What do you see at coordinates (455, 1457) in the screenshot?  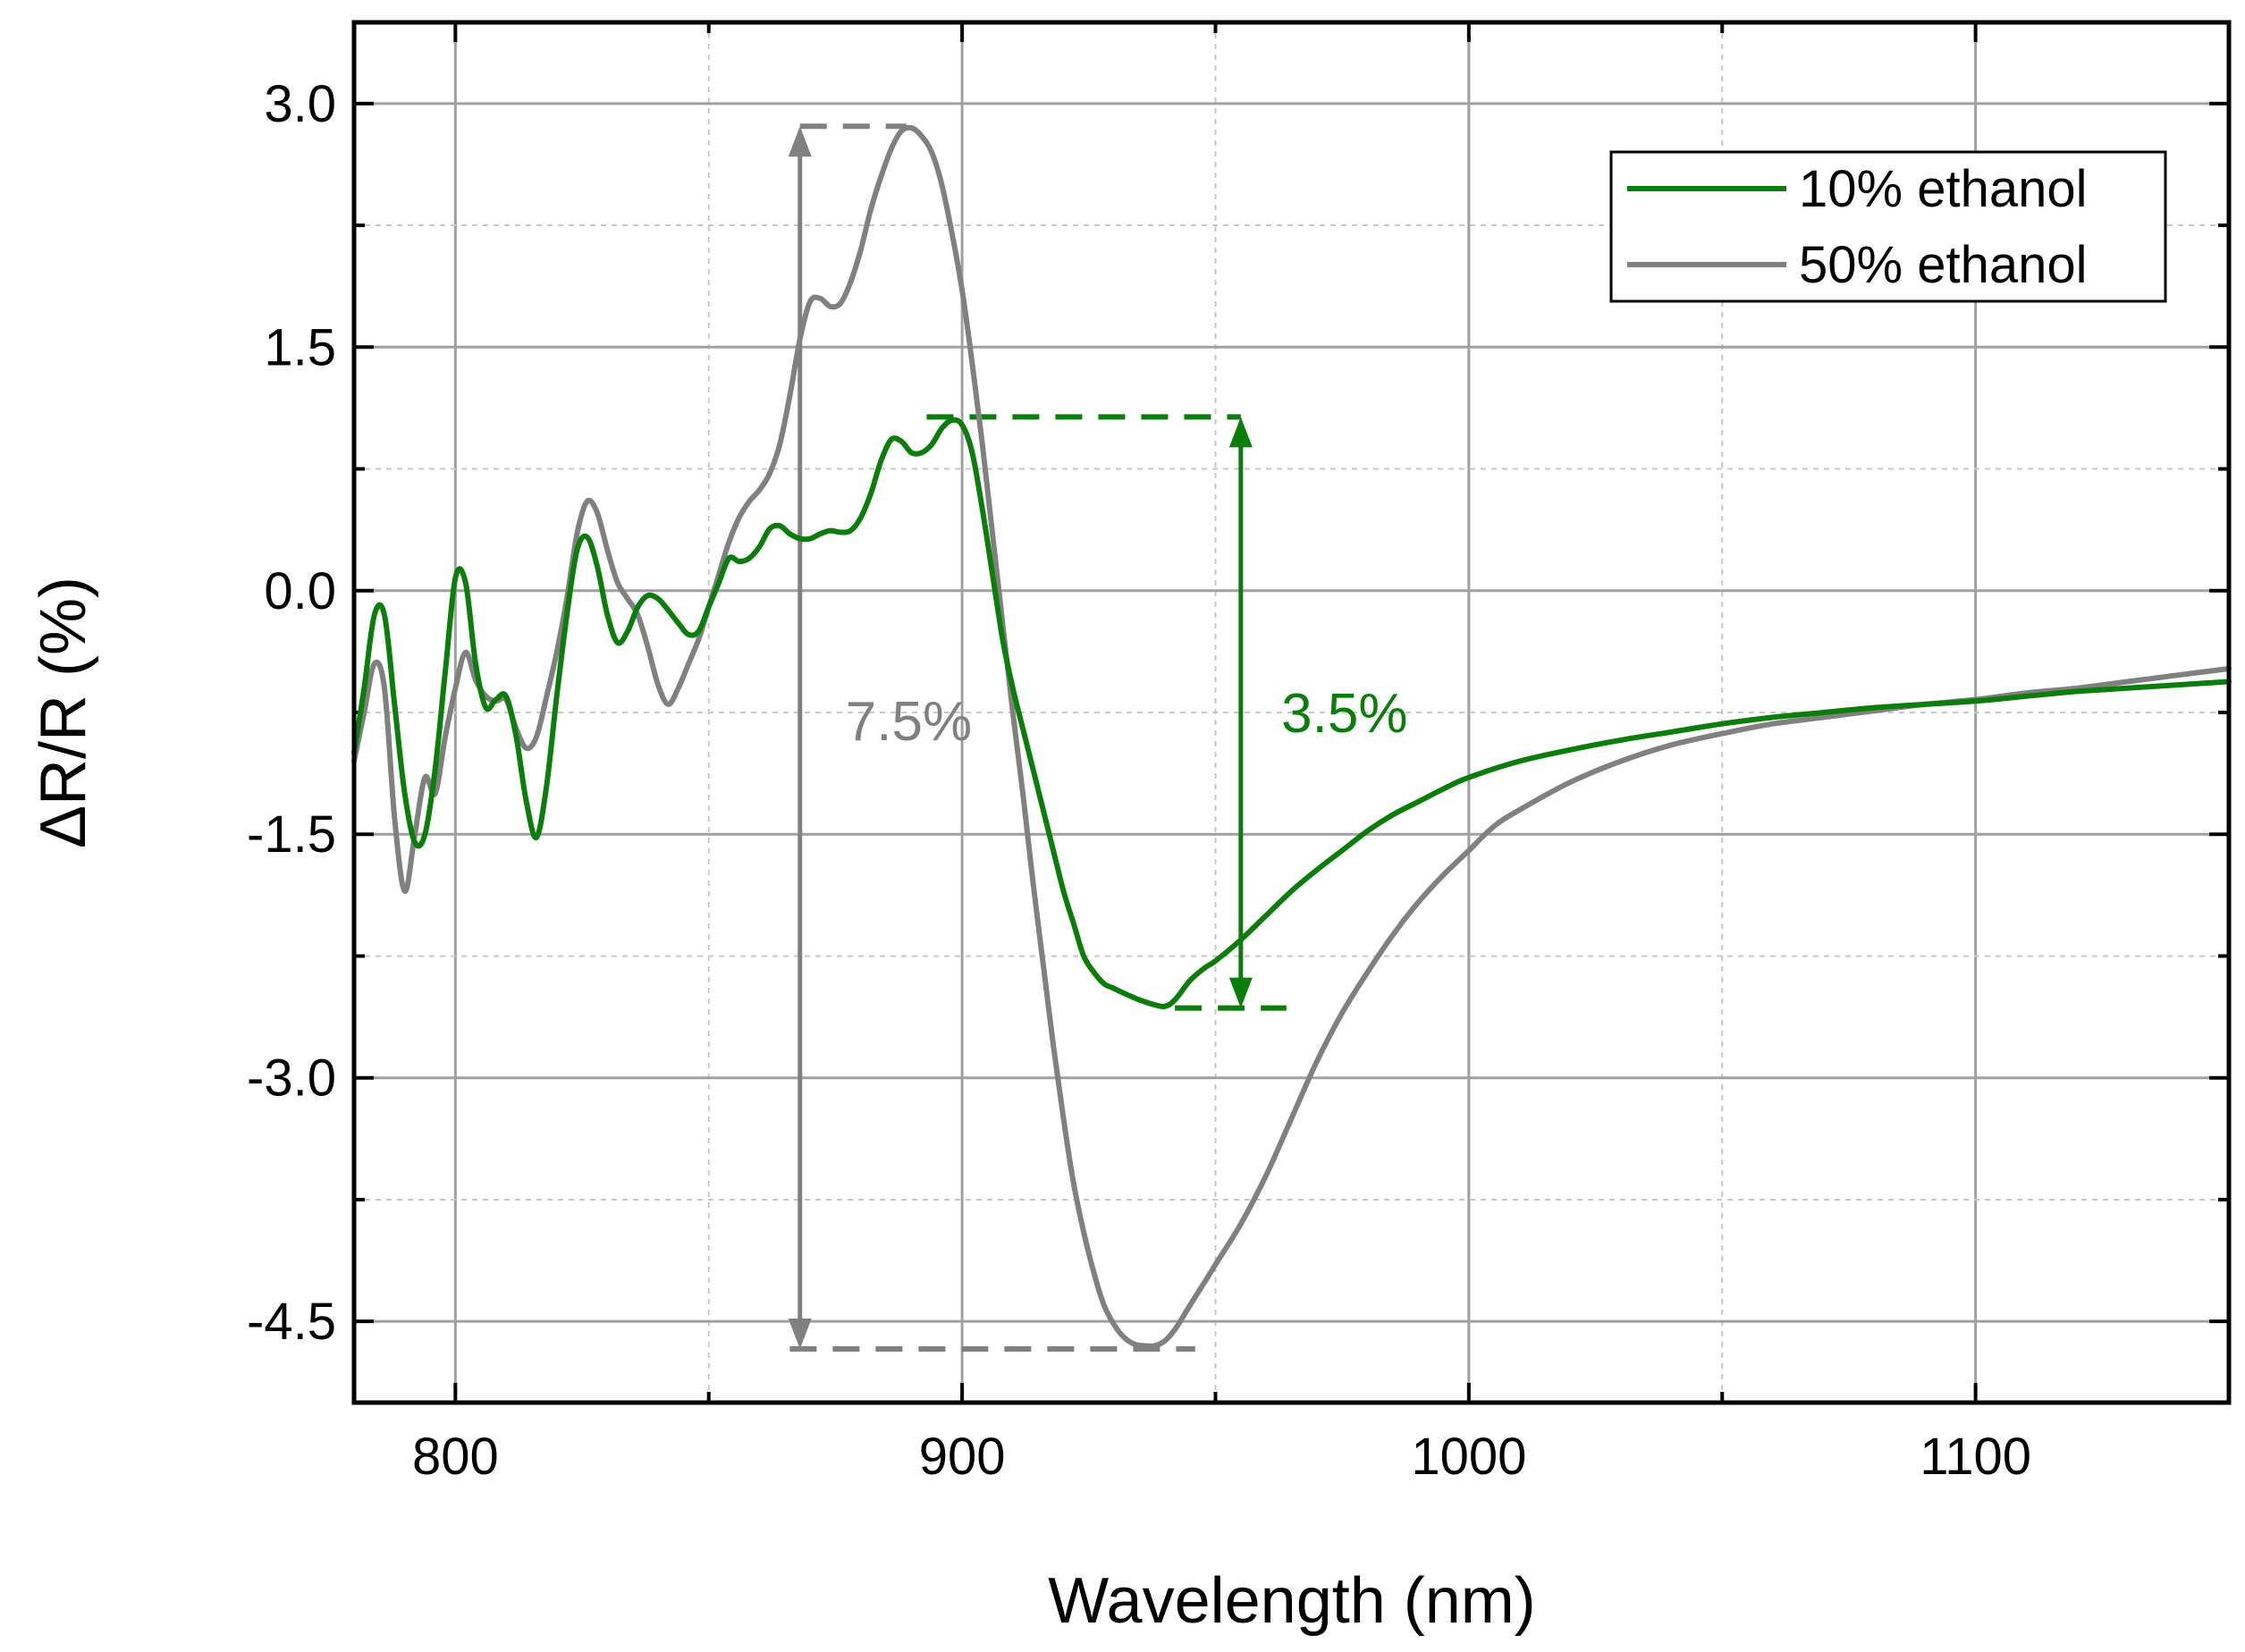 I see `x-tick-label: 800` at bounding box center [455, 1457].